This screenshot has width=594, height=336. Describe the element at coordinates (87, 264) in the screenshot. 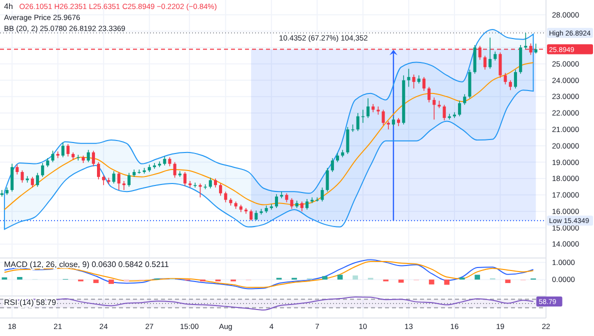

I see `chart-title: MACD (12, 26, close, 9) 0.0630 0.5842 0.5211` at that location.